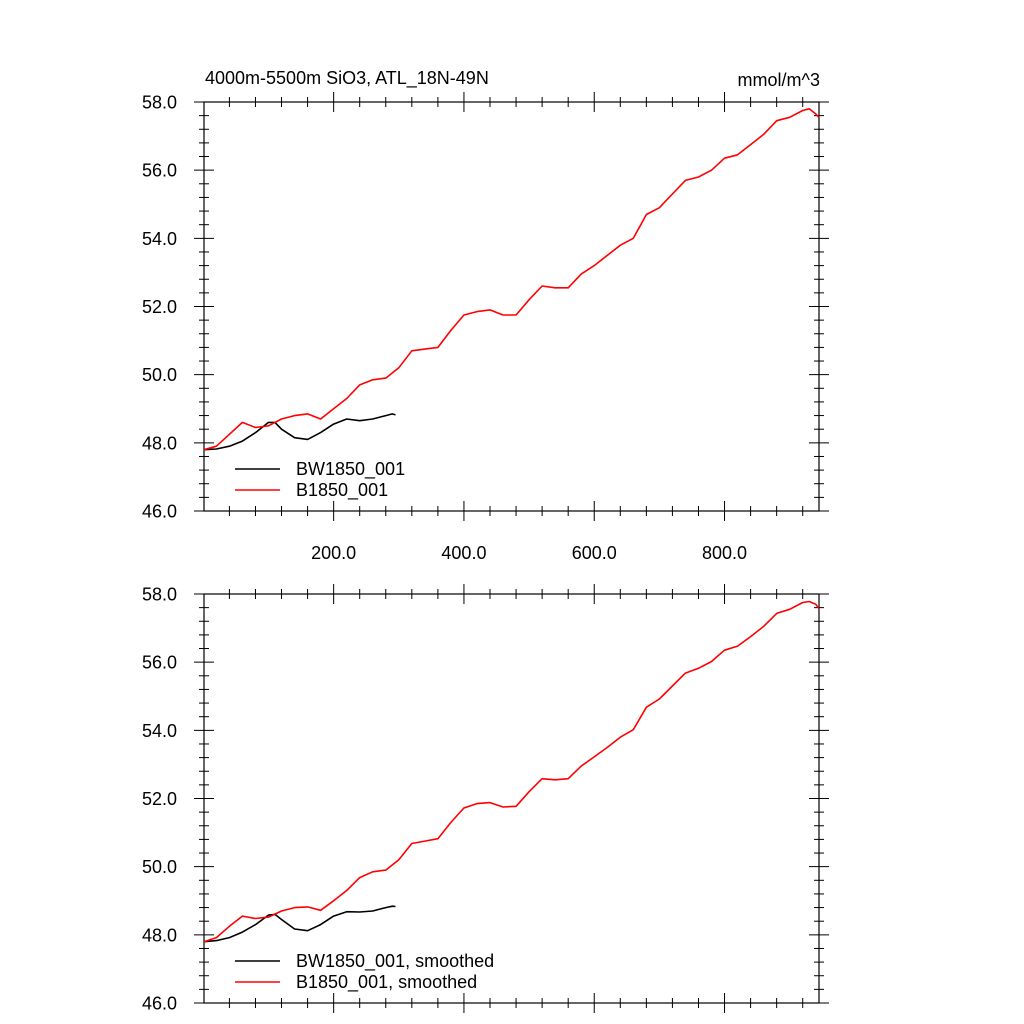 The height and width of the screenshot is (1024, 1024). I want to click on legend-label: BW1850_001, so click(350, 469).